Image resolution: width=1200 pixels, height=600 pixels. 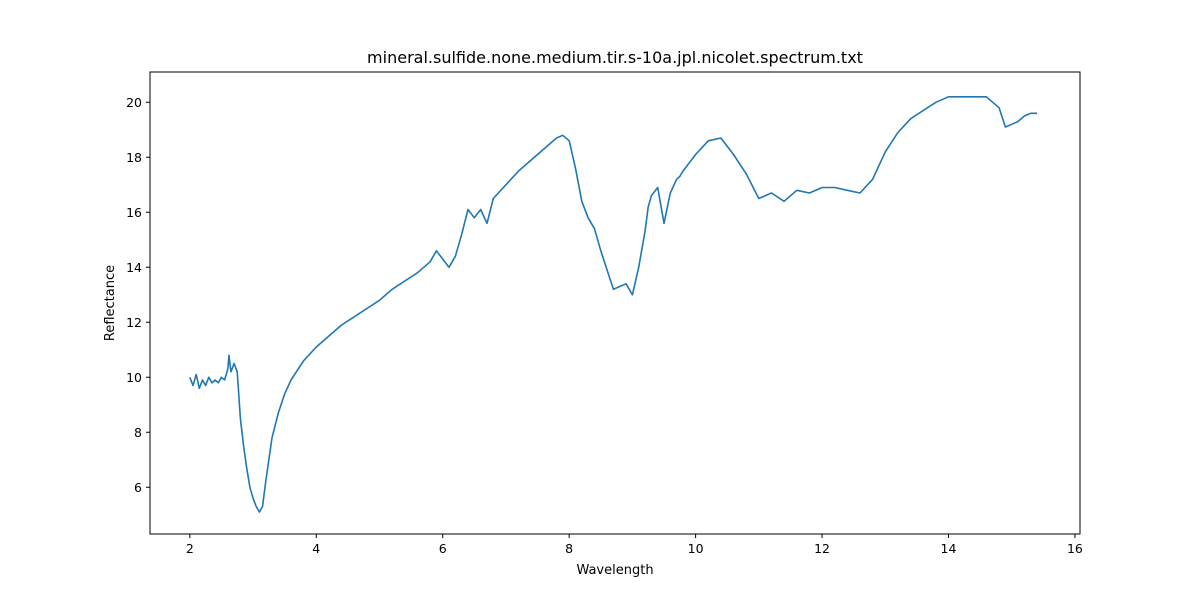 What do you see at coordinates (134, 322) in the screenshot?
I see `y-tick-label: 12` at bounding box center [134, 322].